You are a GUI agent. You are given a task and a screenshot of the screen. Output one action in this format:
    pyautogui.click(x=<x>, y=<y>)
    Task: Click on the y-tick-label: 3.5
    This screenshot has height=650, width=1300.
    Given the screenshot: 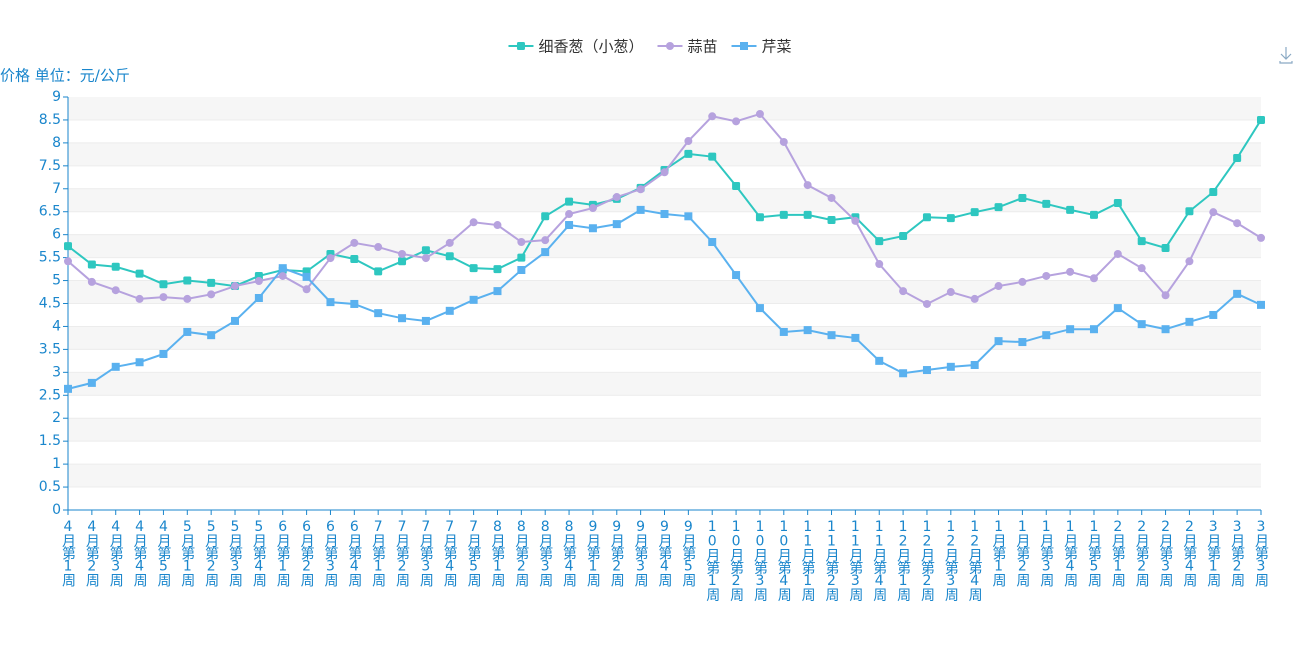 What is the action you would take?
    pyautogui.click(x=50, y=349)
    